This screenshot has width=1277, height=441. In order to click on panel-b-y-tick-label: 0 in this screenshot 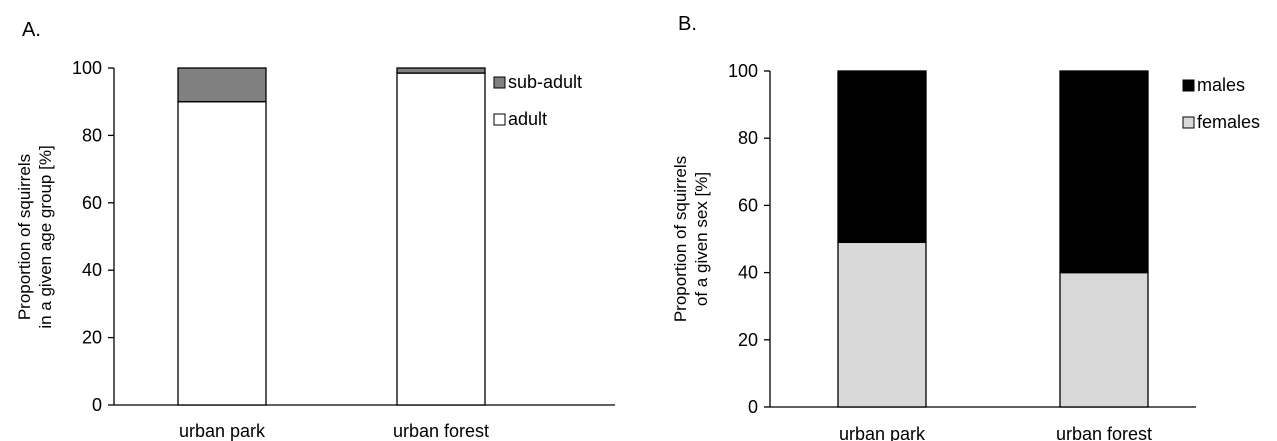, I will do `click(753, 407)`.